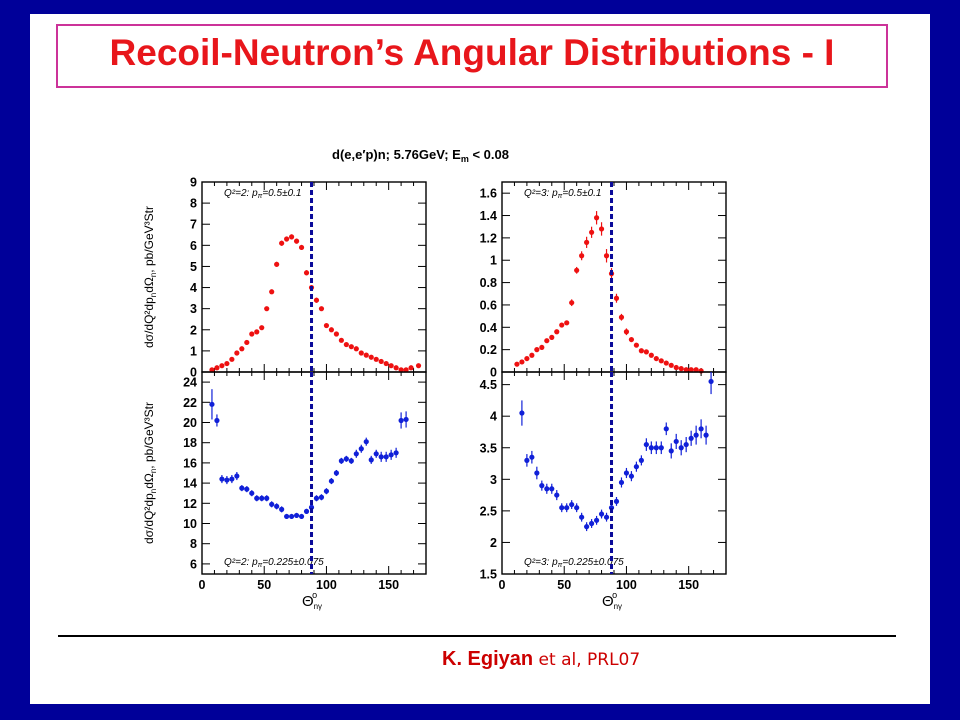 Image resolution: width=960 pixels, height=720 pixels. Describe the element at coordinates (488, 283) in the screenshot. I see `y-tick-label: 0.8` at that location.